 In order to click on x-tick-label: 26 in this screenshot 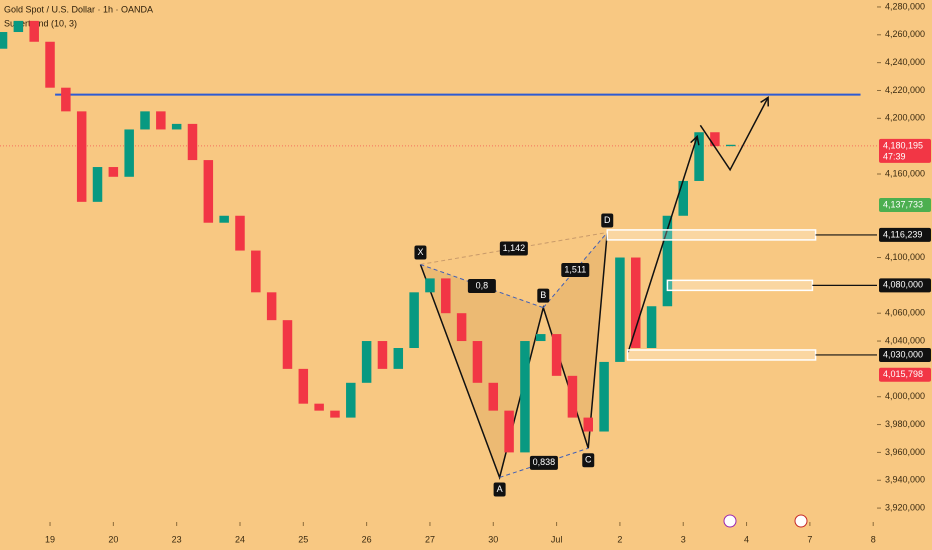, I will do `click(367, 539)`.